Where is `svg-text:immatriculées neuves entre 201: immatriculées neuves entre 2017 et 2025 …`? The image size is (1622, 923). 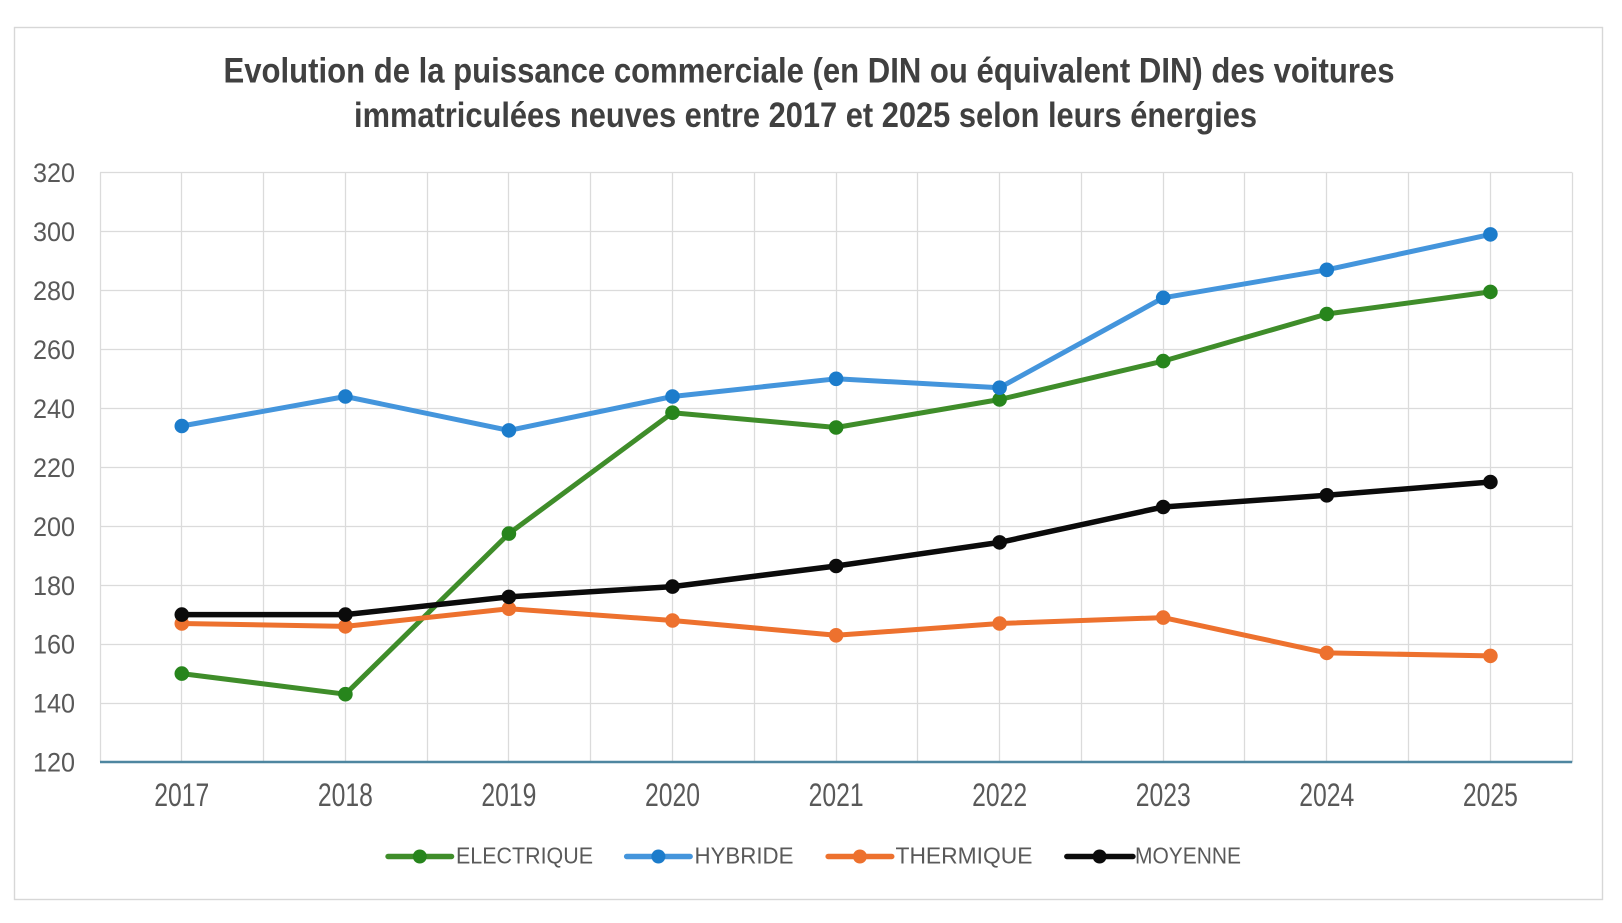 svg-text:immatriculées neuves entre 201: immatriculées neuves entre 2017 et 2025 … is located at coordinates (805, 115).